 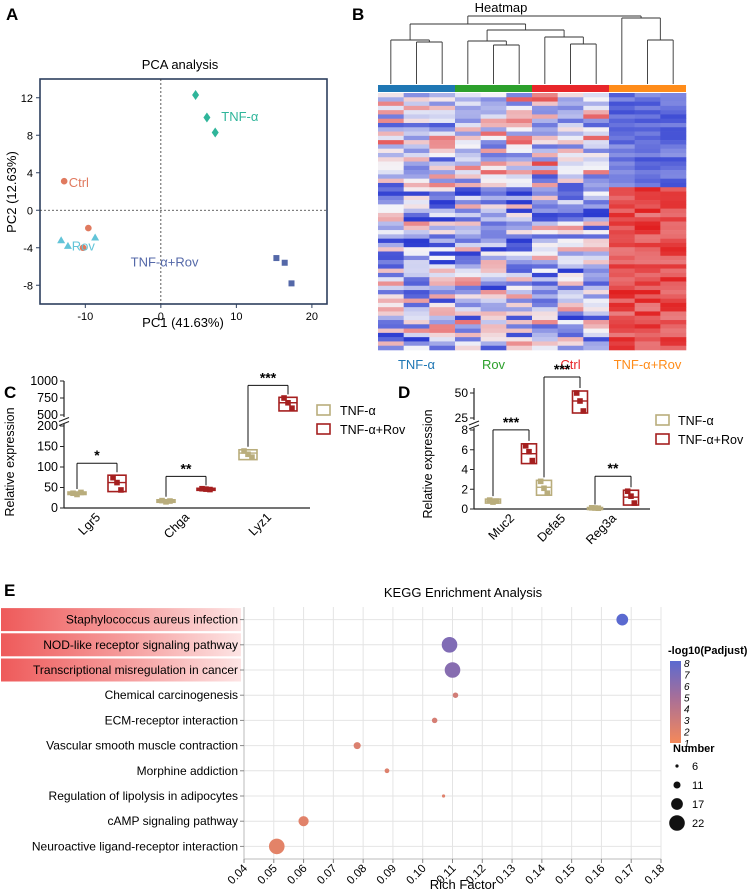 I want to click on x-tick-label: 0.08, so click(x=357, y=875).